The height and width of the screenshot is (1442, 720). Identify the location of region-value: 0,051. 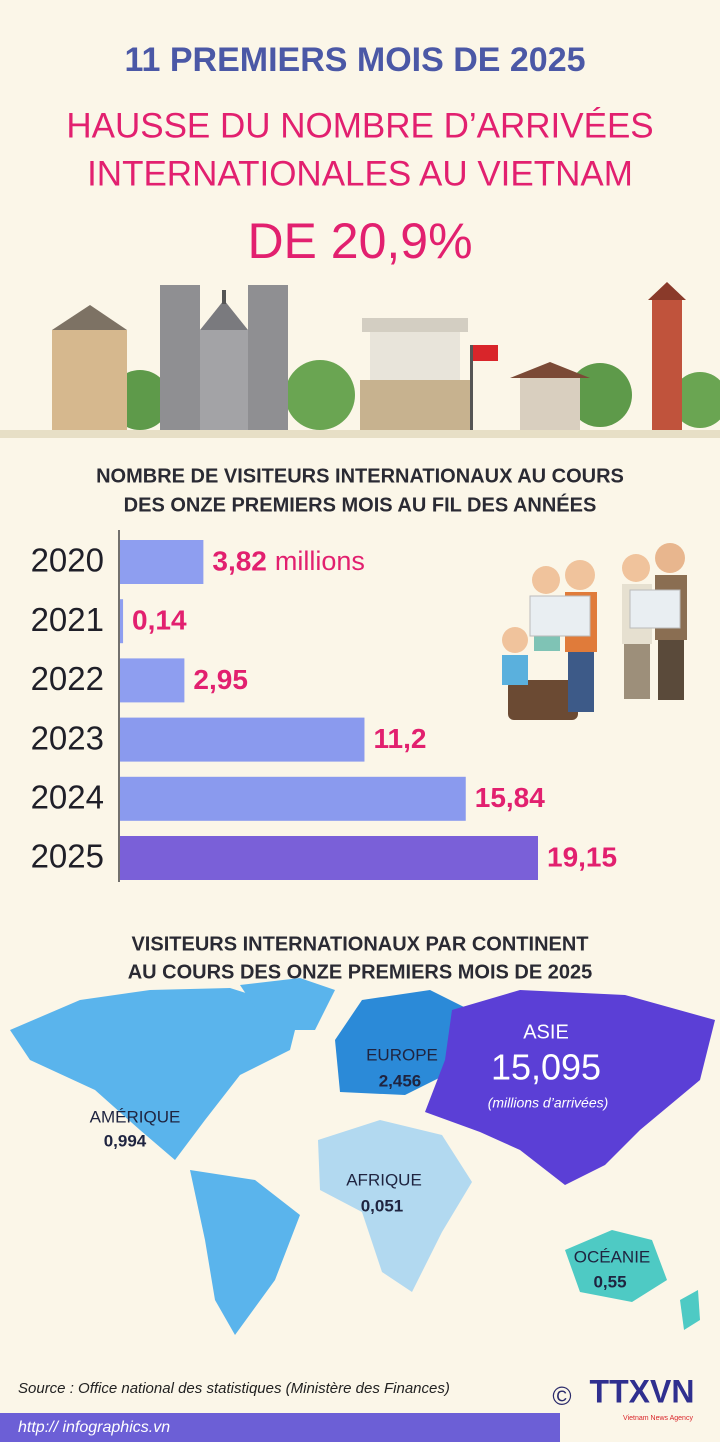
(382, 1205).